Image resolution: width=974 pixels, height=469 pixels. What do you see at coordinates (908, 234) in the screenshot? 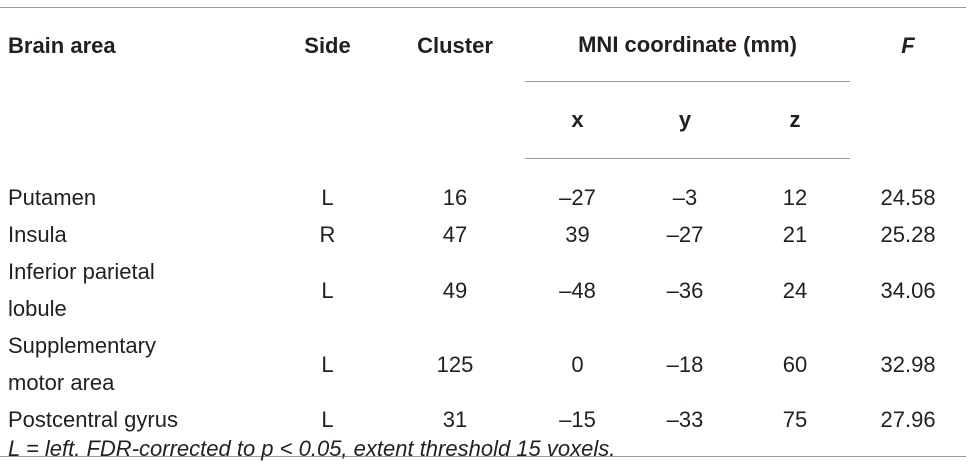
I see `table-cell: 25.28` at bounding box center [908, 234].